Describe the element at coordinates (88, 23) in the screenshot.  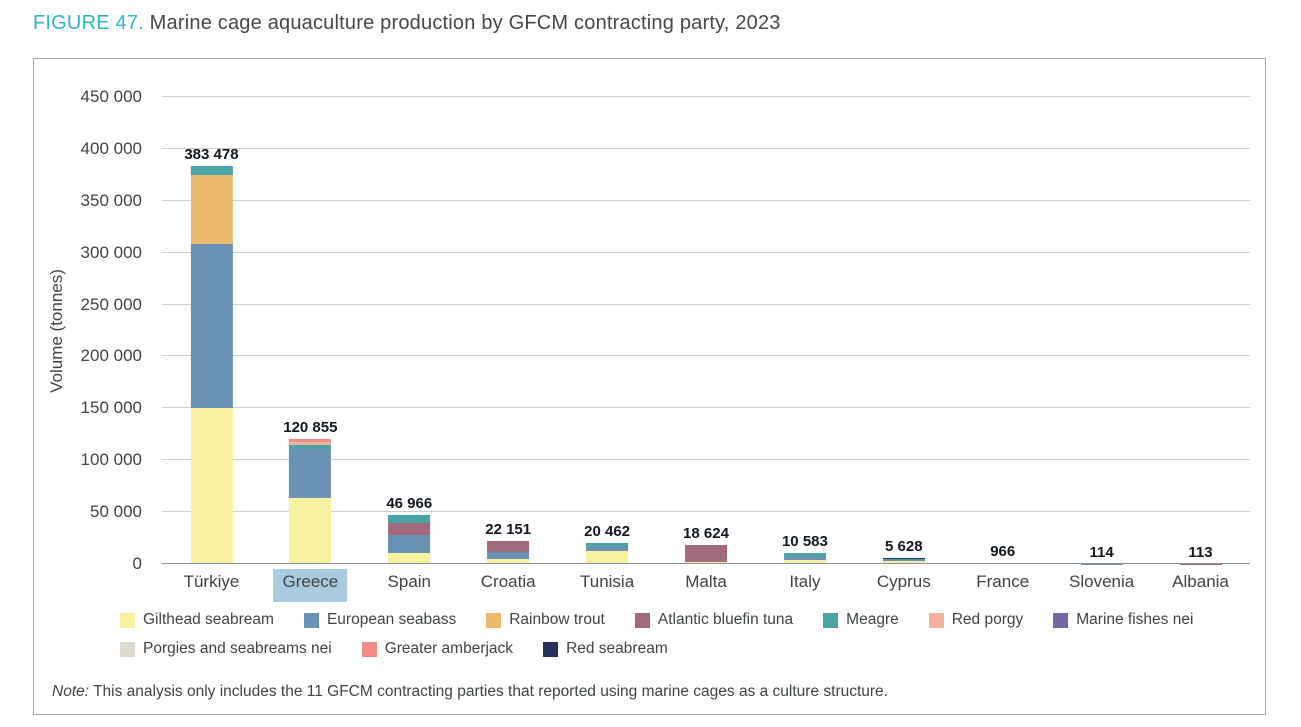
I see `figure-label: FIGURE 47.` at that location.